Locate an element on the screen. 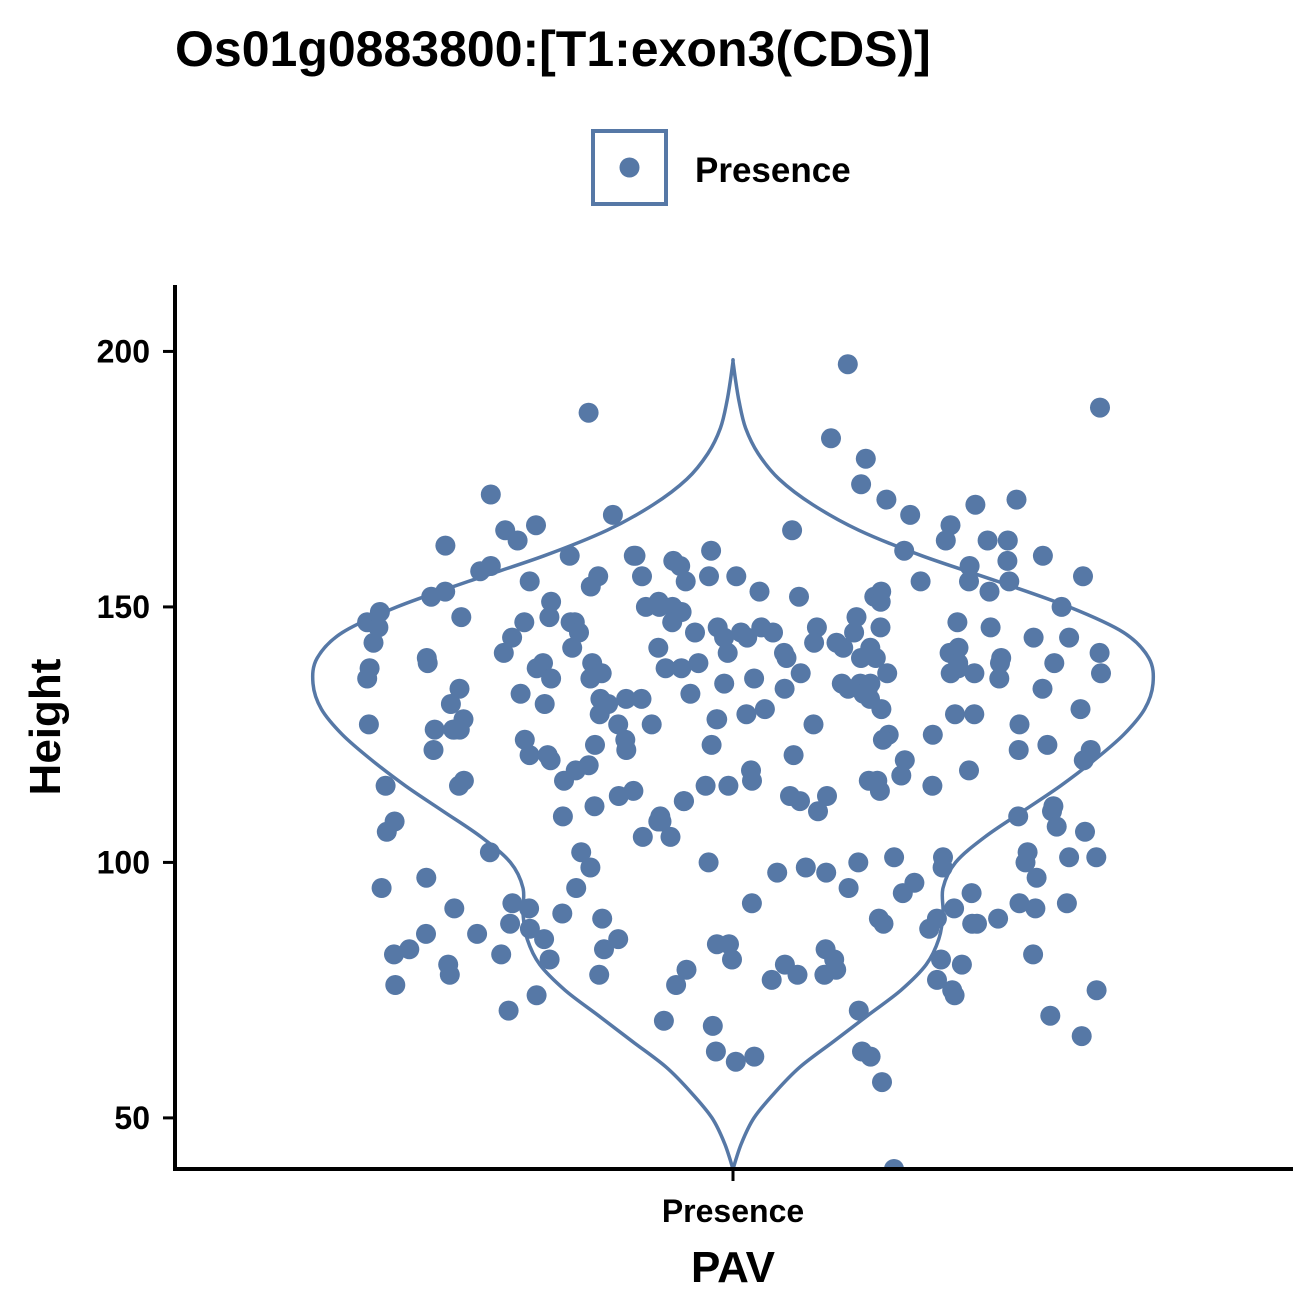 This screenshot has width=1313, height=1313. y-tick-label: 150 is located at coordinates (123, 607).